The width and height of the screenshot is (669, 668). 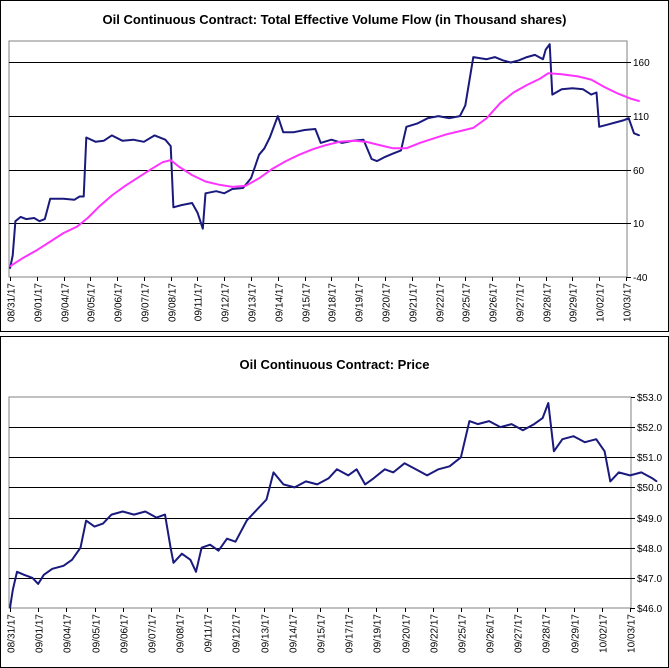 What do you see at coordinates (387, 302) in the screenshot?
I see `x-tick-label: 09/20/17` at bounding box center [387, 302].